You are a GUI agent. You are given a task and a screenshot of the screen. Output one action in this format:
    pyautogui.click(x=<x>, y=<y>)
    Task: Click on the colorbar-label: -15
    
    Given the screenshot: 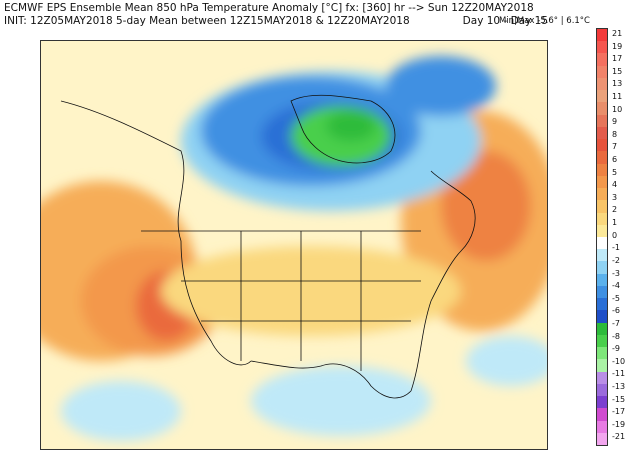 What is the action you would take?
    pyautogui.click(x=619, y=399)
    